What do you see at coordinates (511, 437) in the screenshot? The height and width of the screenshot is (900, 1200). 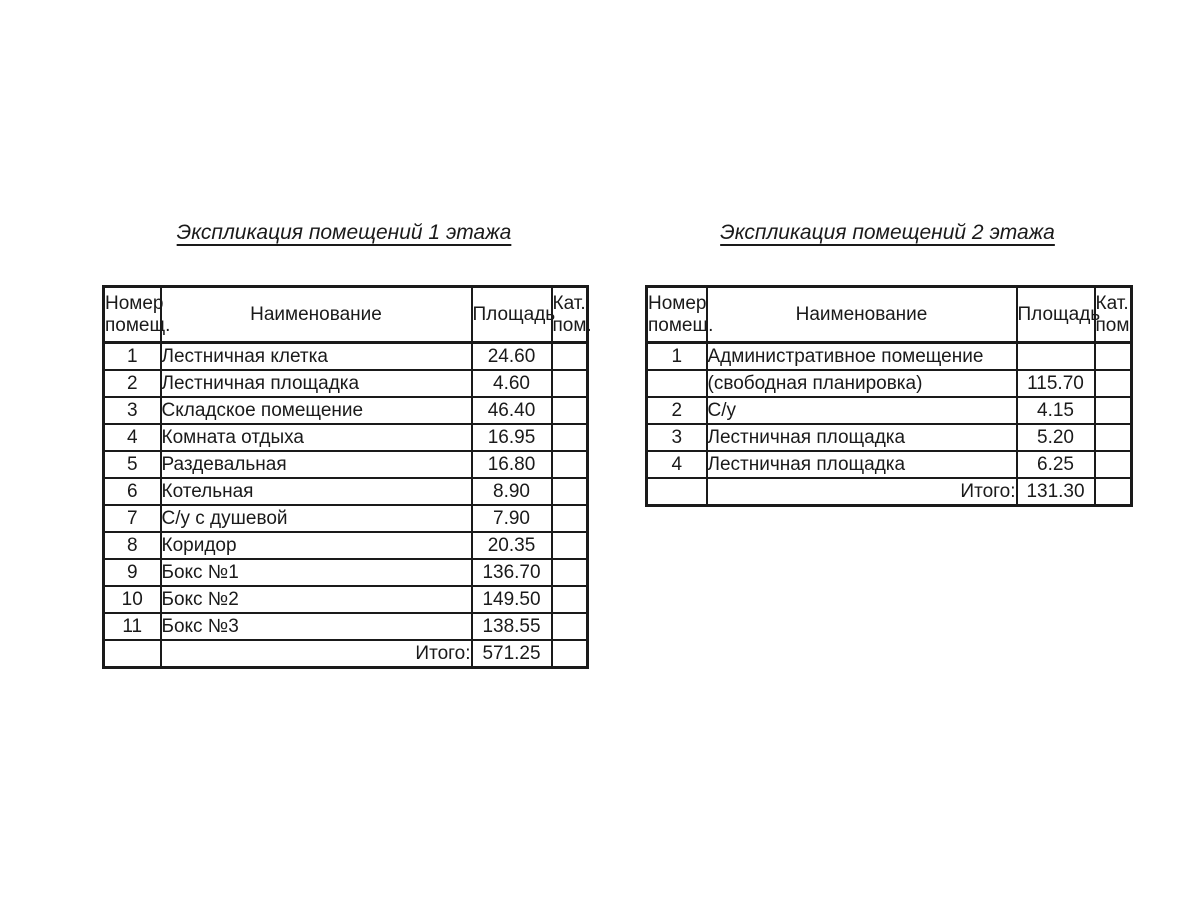 I see `area-cell: 16.95` at bounding box center [511, 437].